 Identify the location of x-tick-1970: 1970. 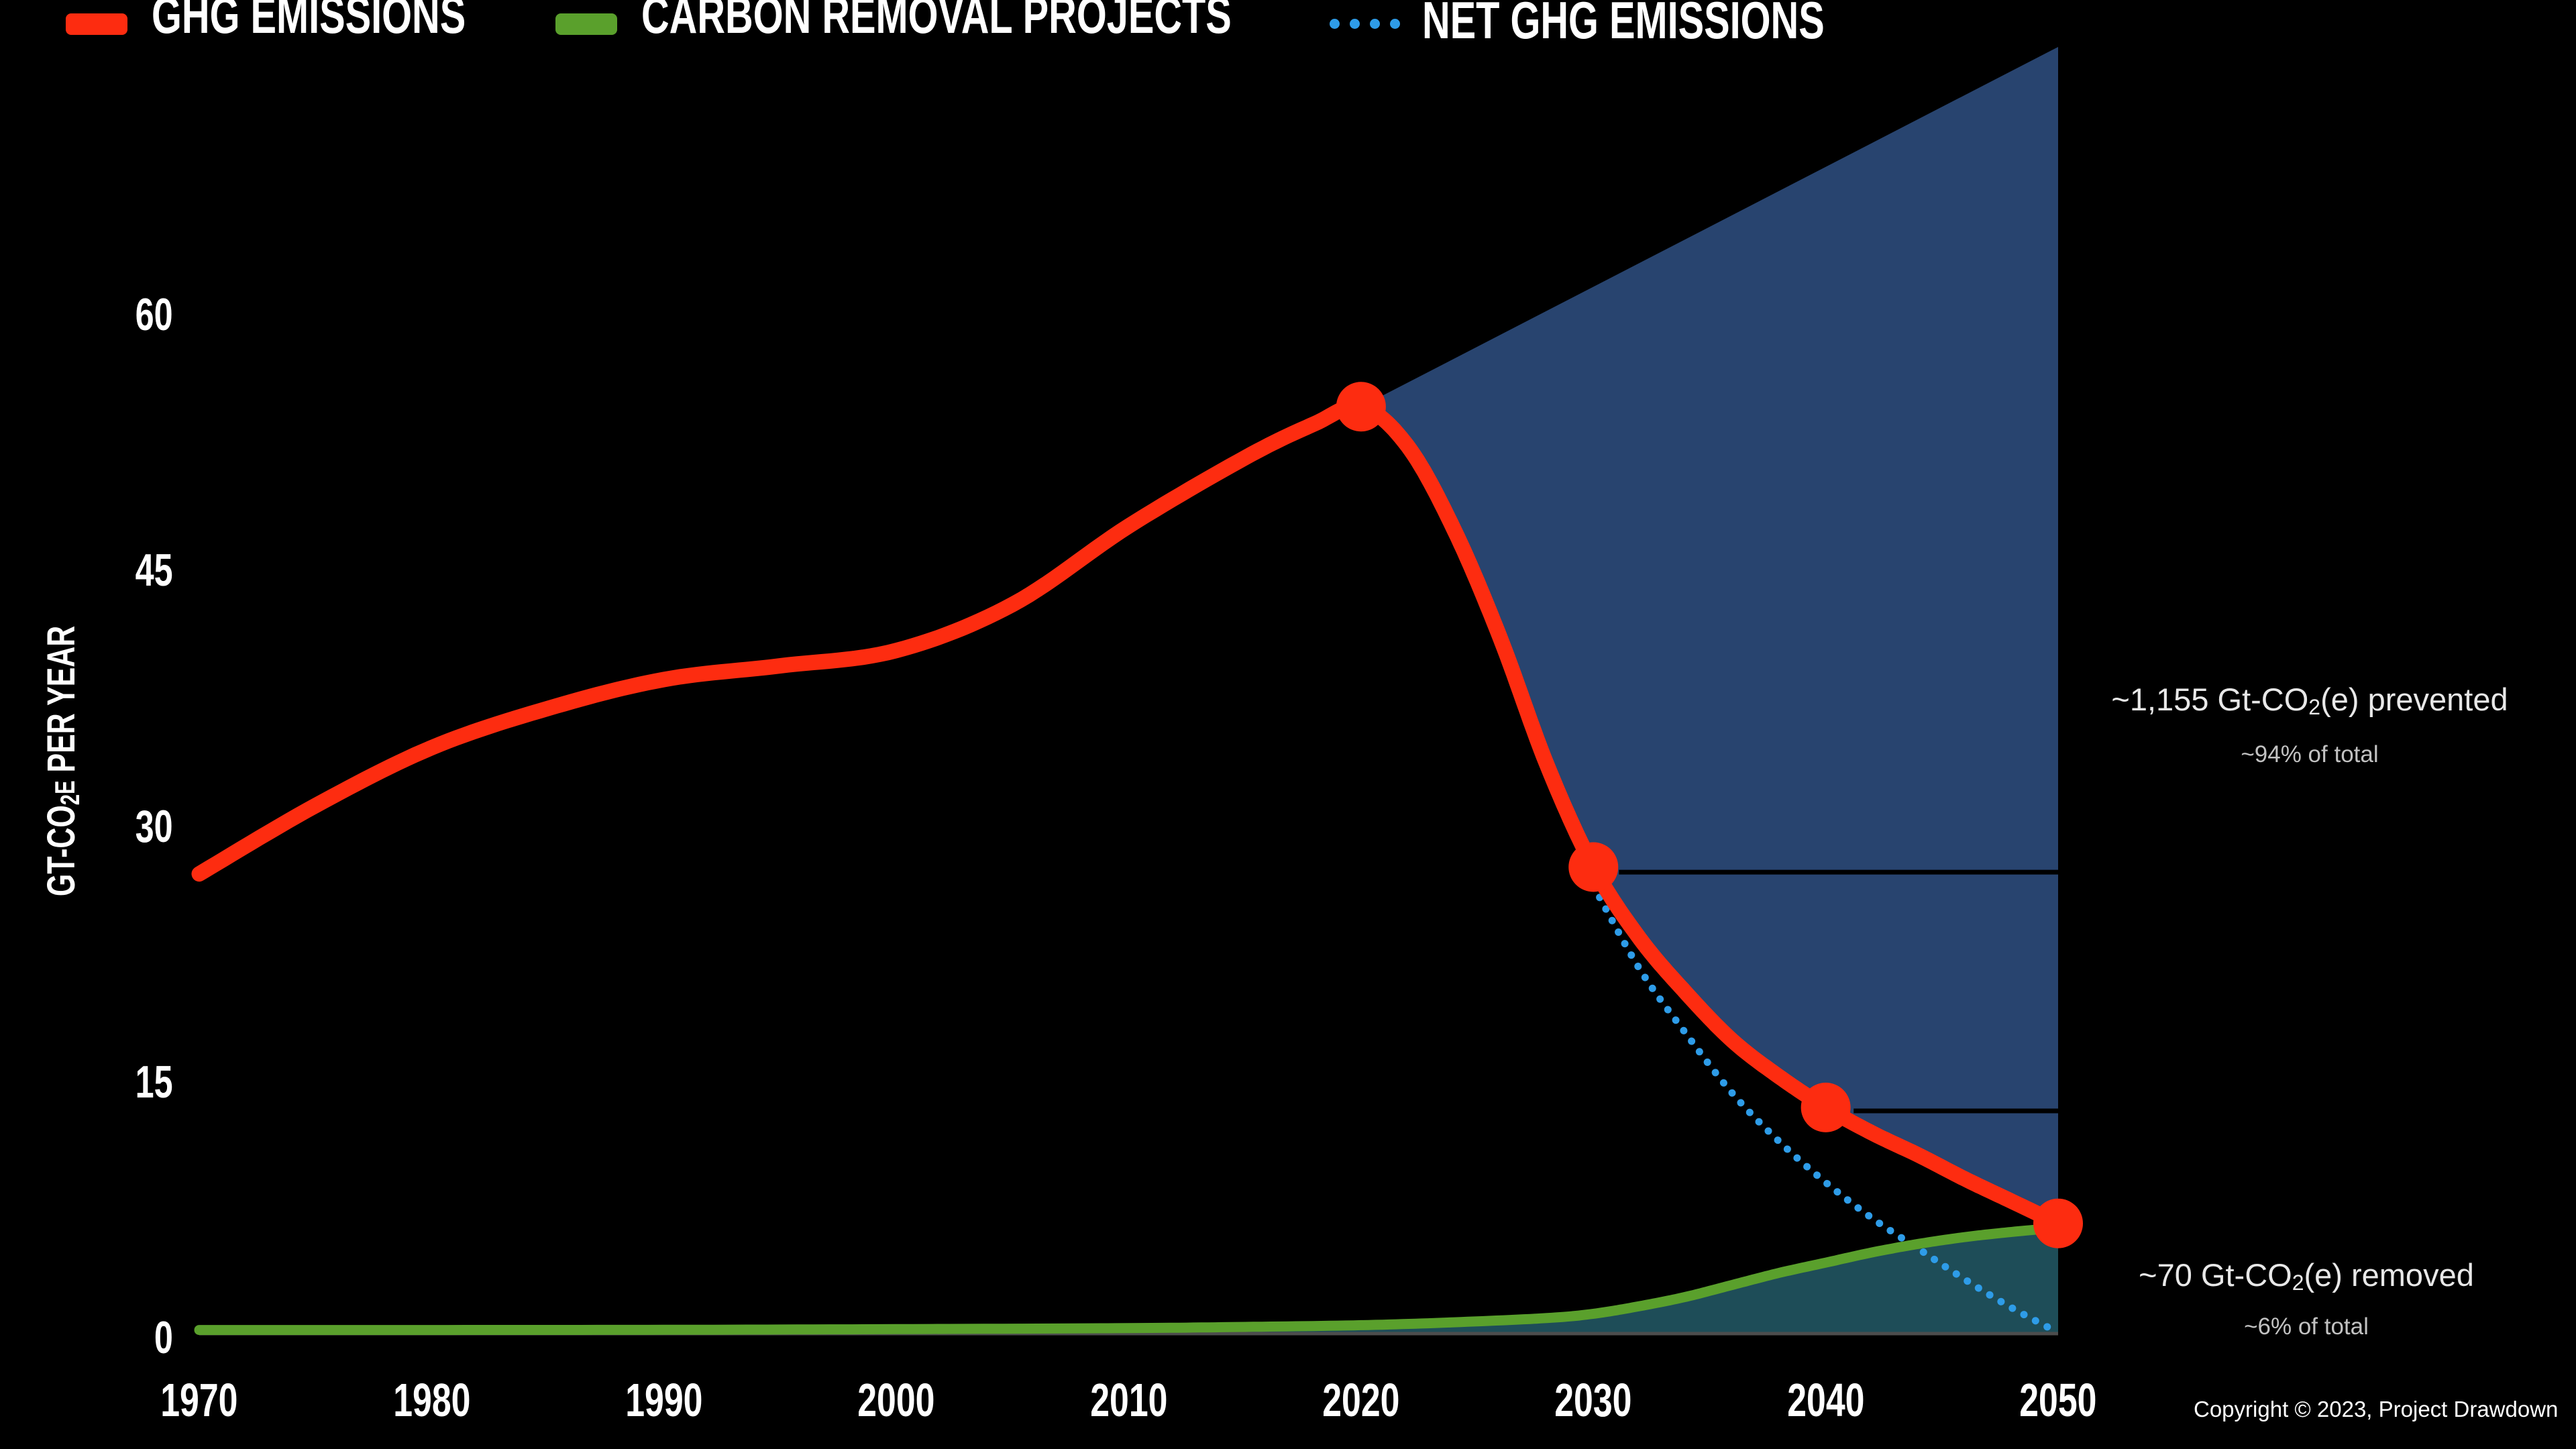
(199, 1400).